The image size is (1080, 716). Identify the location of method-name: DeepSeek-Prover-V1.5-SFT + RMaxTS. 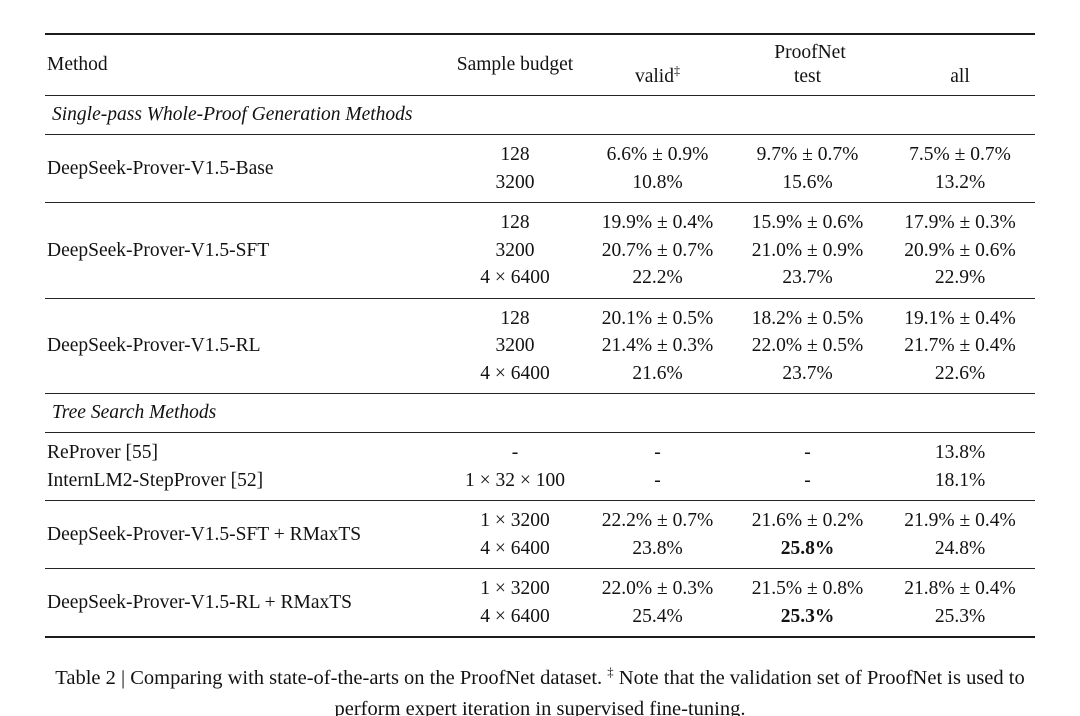
(204, 534).